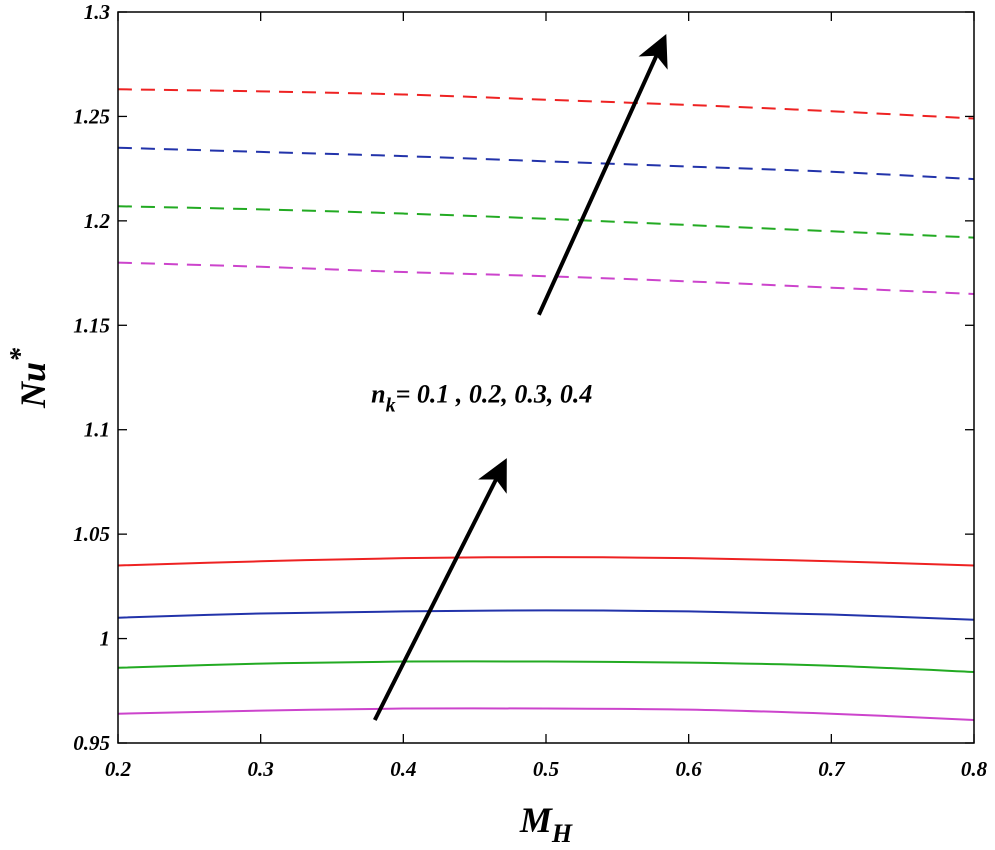 This screenshot has width=995, height=850. Describe the element at coordinates (91, 534) in the screenshot. I see `y-tick-label: 1.05` at that location.